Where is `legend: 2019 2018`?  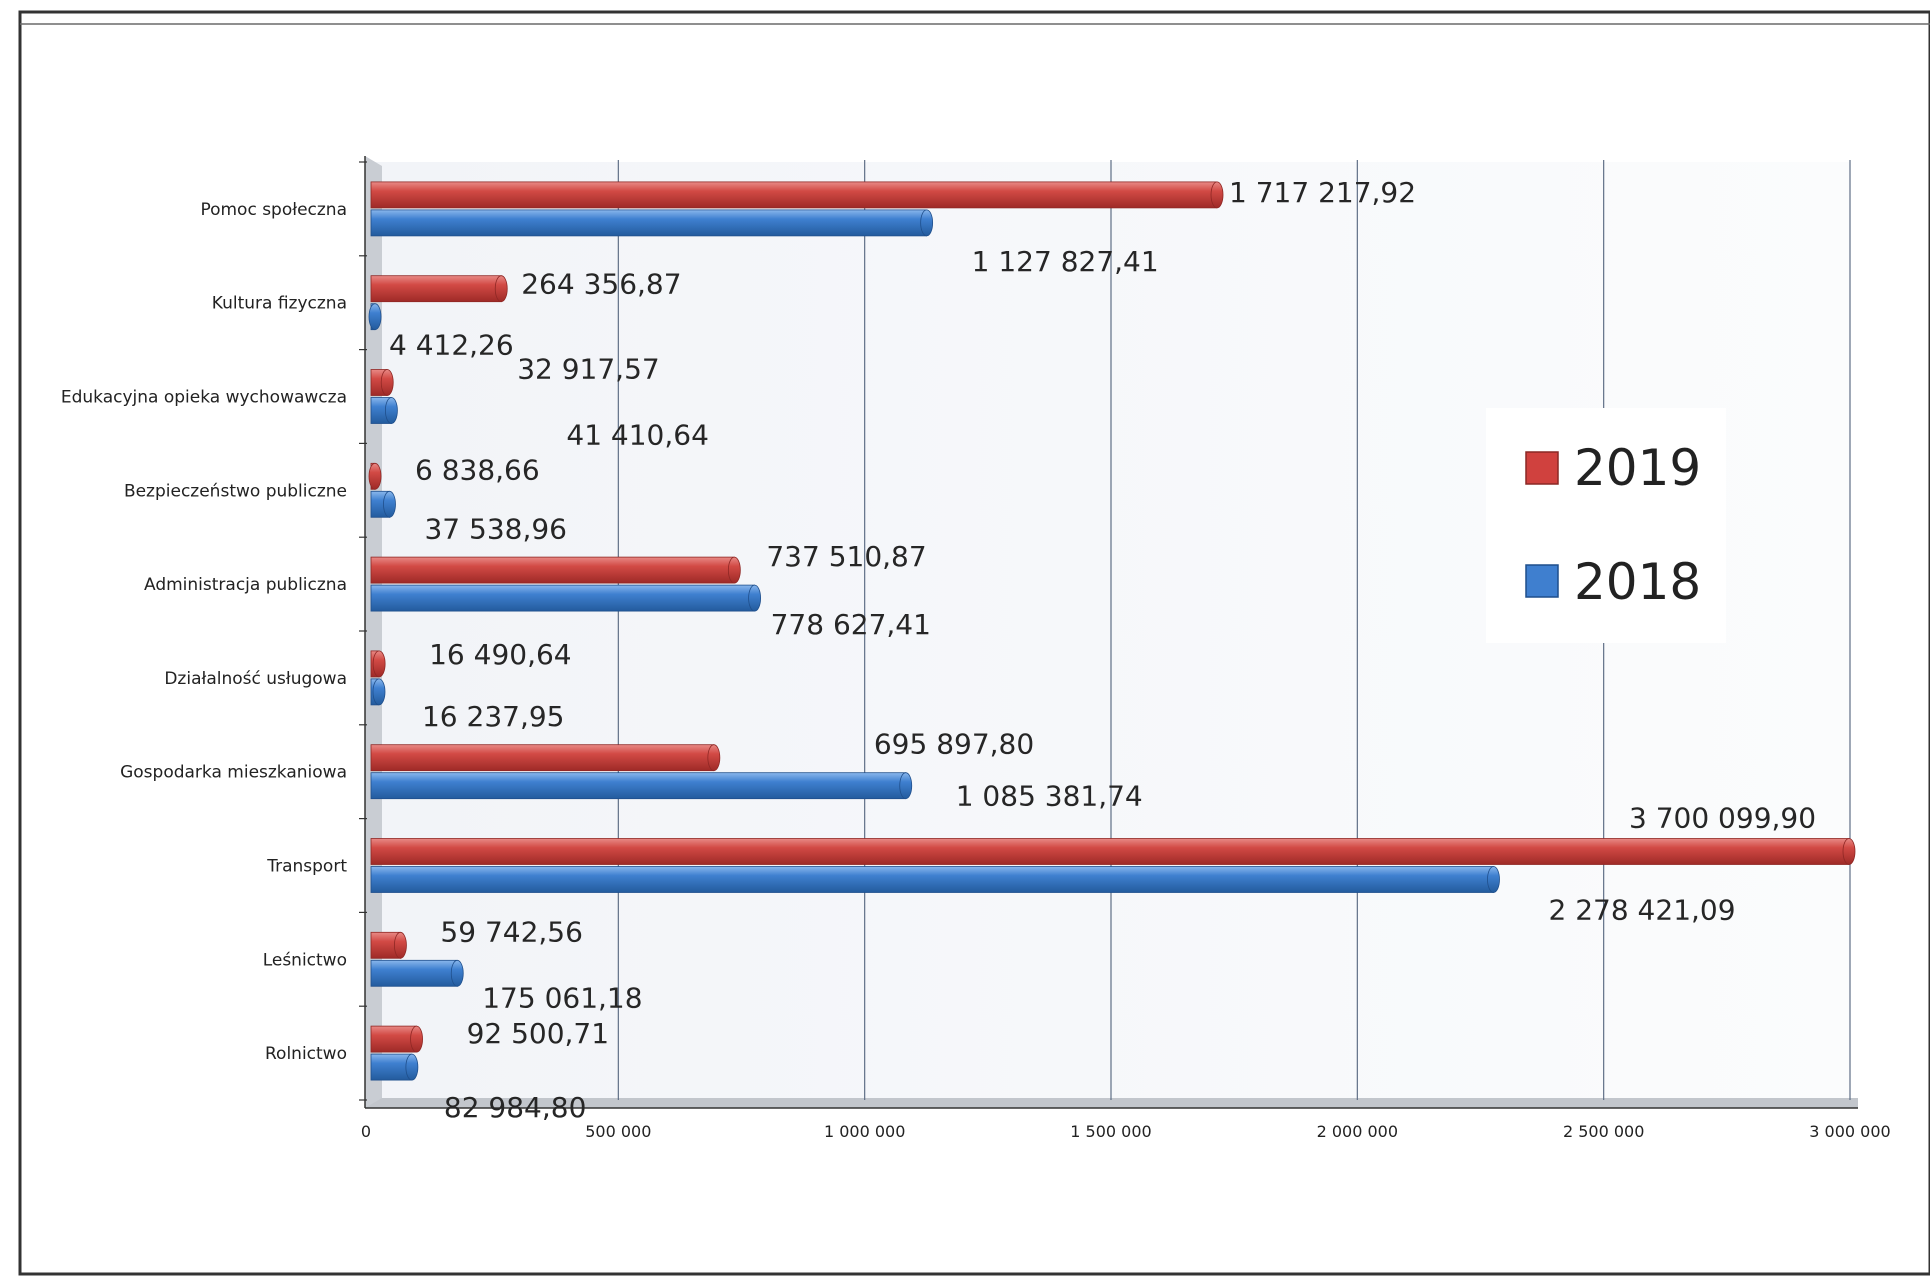
legend: 2019 2018 is located at coordinates (1606, 525).